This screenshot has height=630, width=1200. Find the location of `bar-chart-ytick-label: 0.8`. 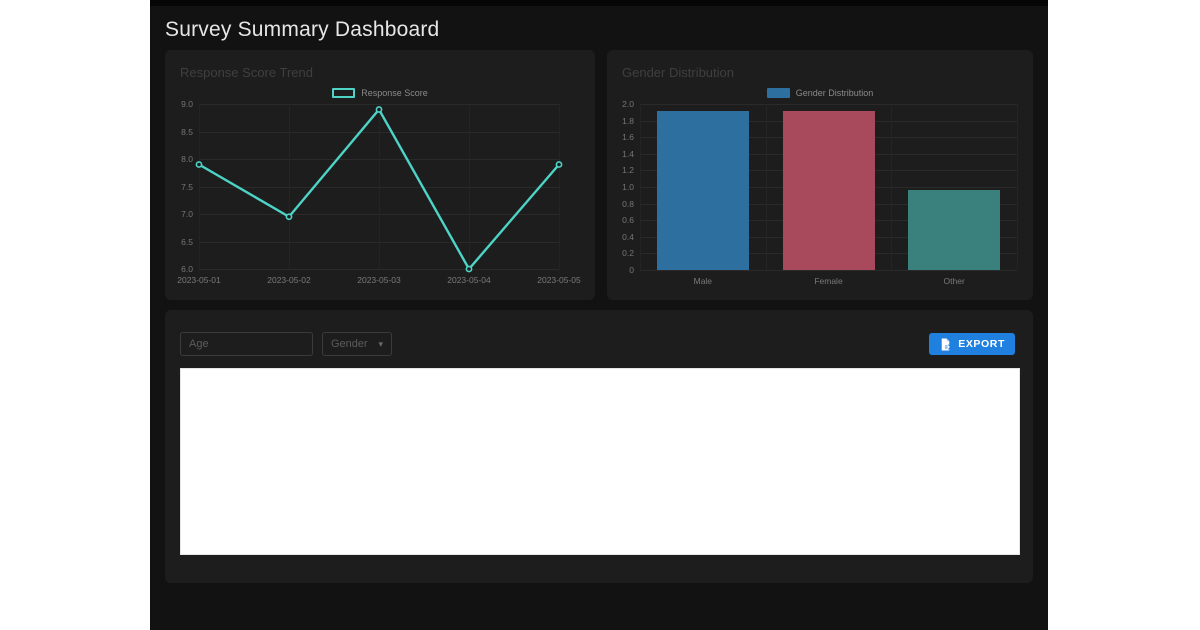

bar-chart-ytick-label: 0.8 is located at coordinates (628, 203).